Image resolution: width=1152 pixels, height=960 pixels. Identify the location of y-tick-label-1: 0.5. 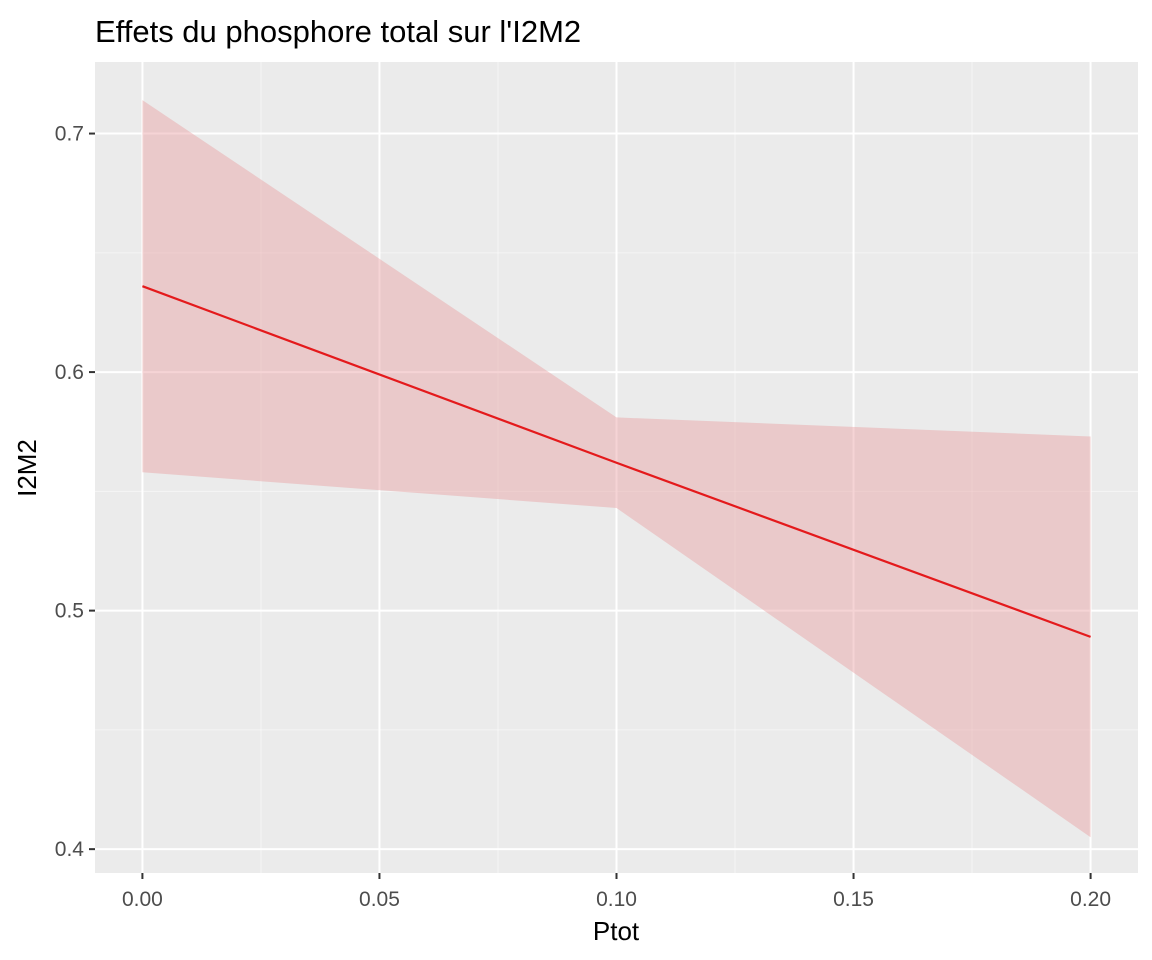
(69, 611).